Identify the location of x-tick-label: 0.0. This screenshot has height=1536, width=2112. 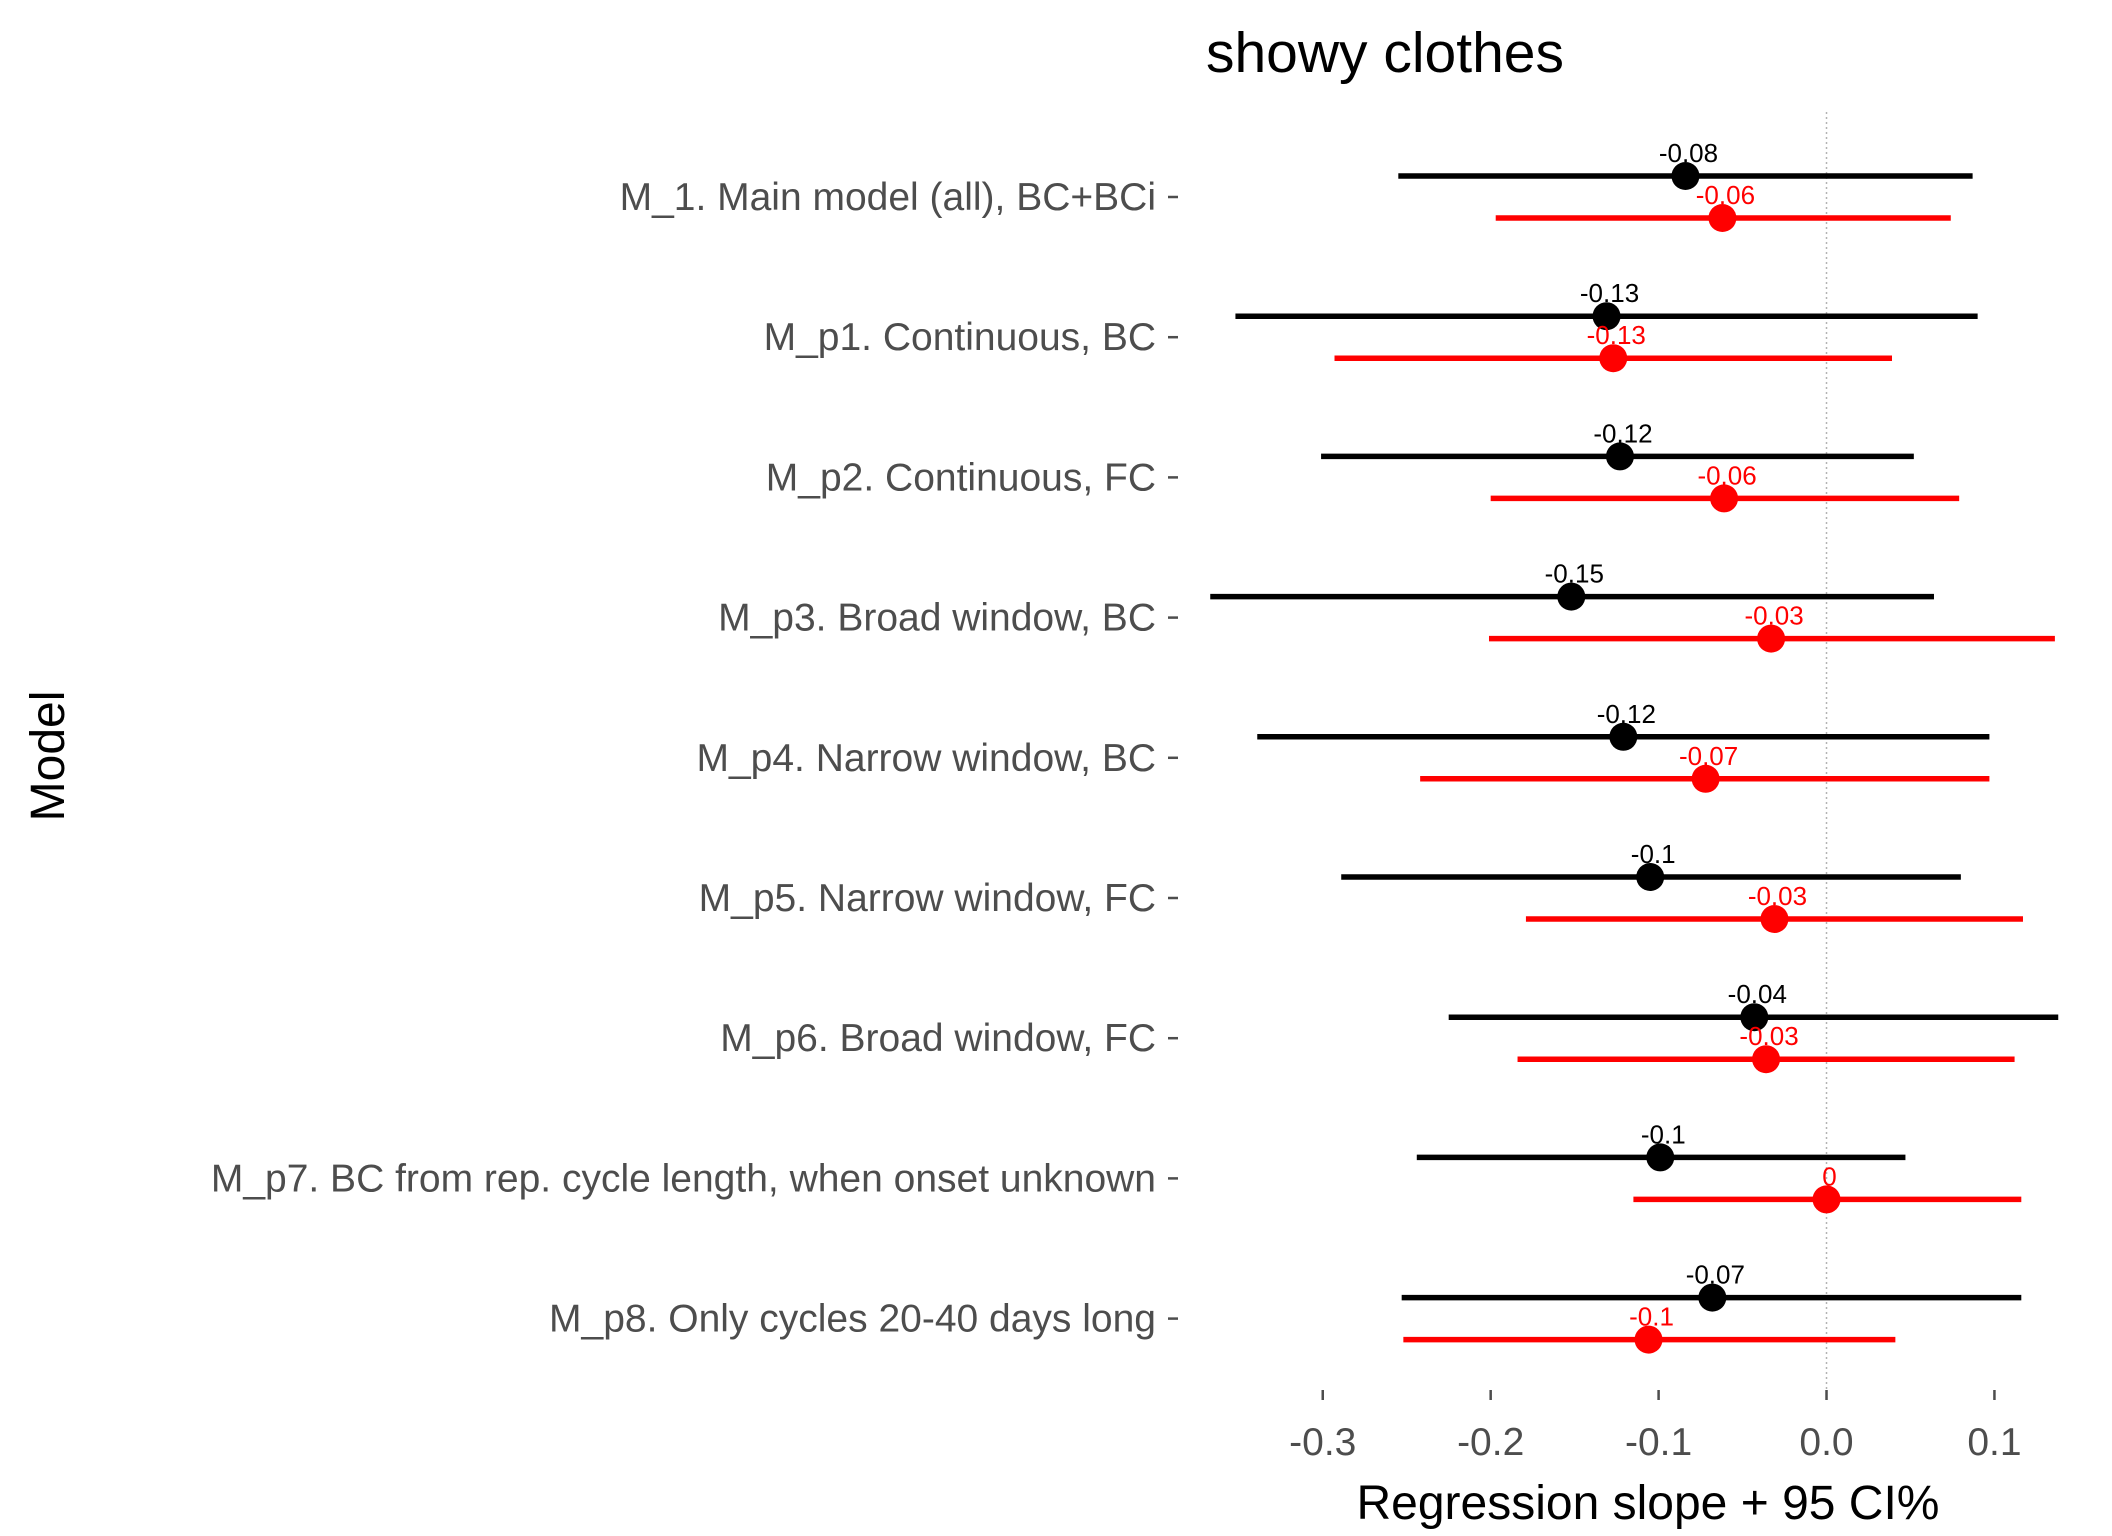
(1826, 1442).